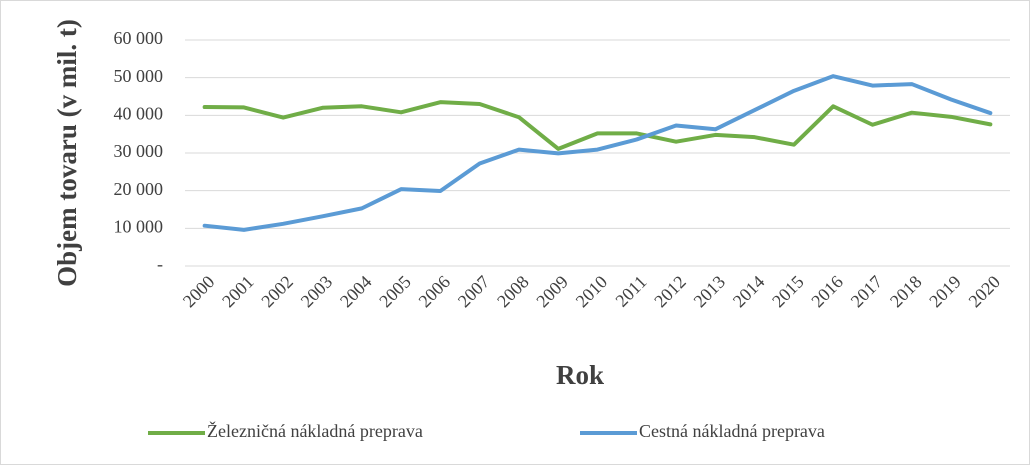 This screenshot has height=465, width=1030. I want to click on y-tick-label: 30 000, so click(139, 151).